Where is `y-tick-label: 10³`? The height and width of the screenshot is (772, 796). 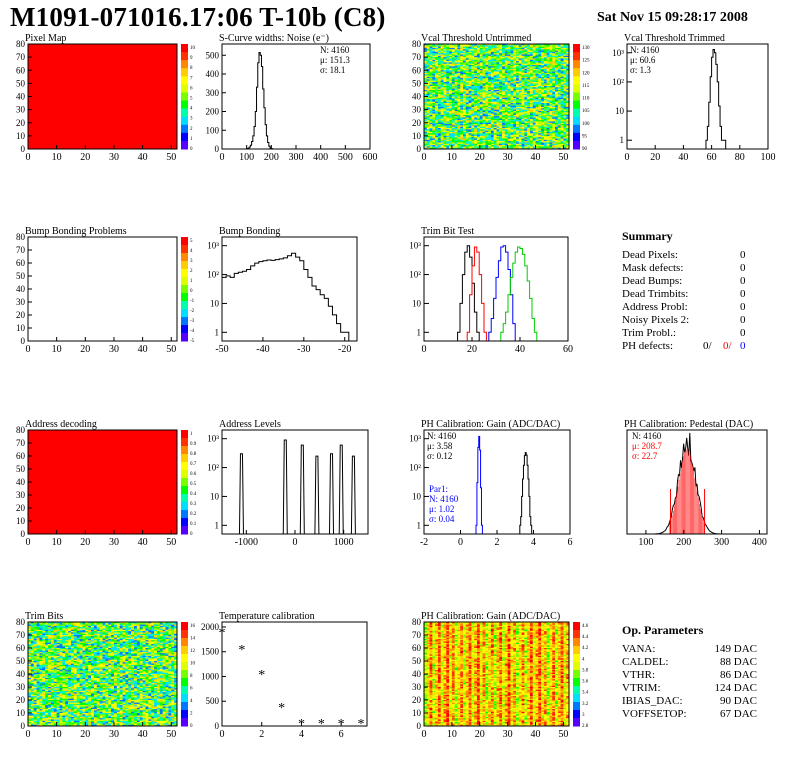
y-tick-label: 10³ is located at coordinates (618, 53).